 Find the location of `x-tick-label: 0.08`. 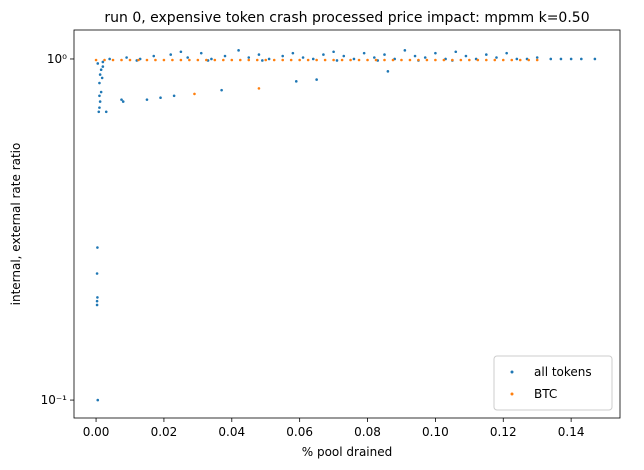

x-tick-label: 0.08 is located at coordinates (367, 432).